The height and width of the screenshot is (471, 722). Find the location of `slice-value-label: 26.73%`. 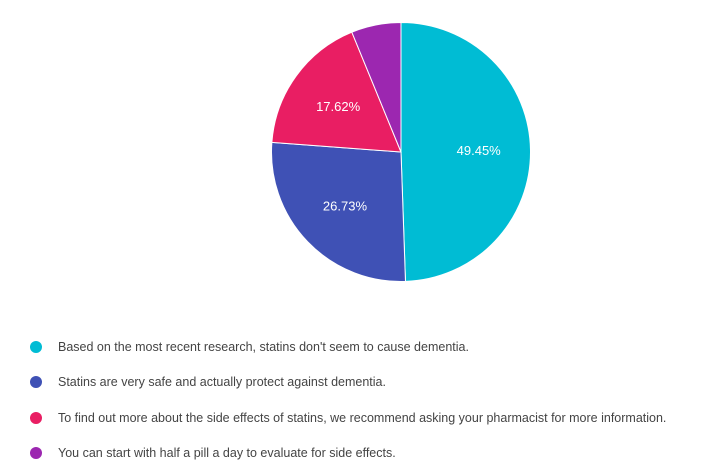

slice-value-label: 26.73% is located at coordinates (345, 205).